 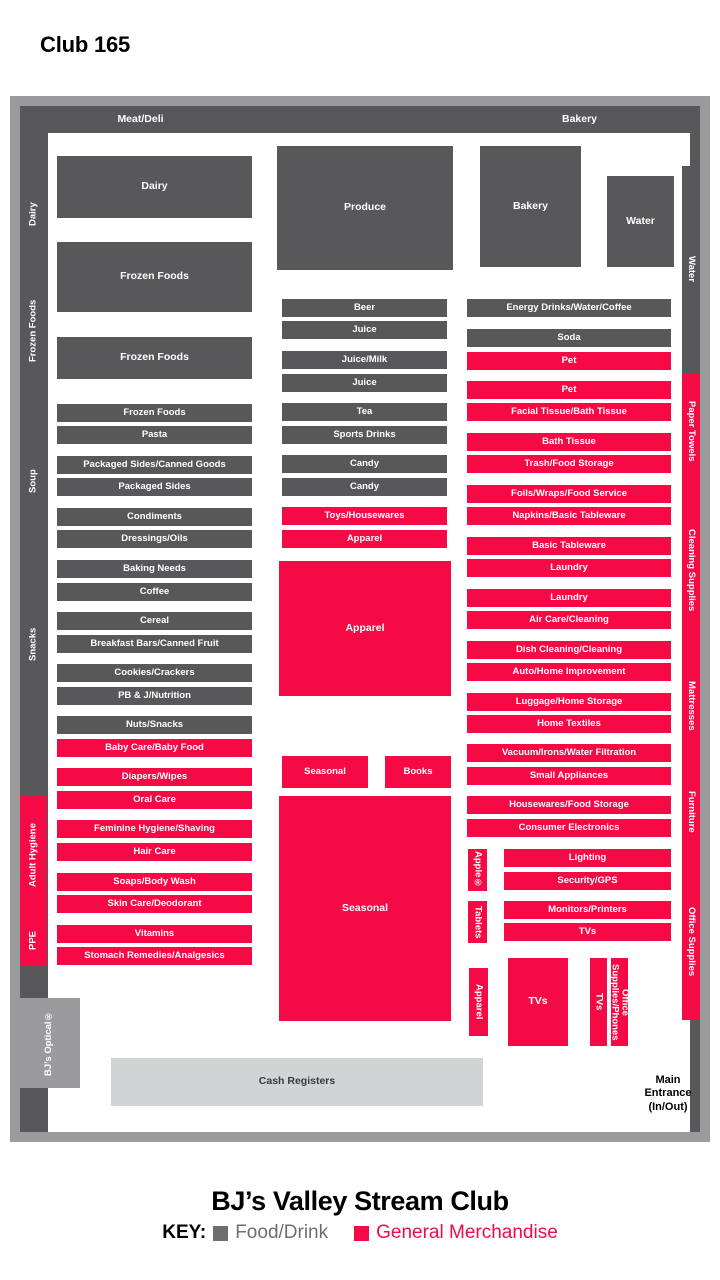 What do you see at coordinates (538, 1002) in the screenshot?
I see `aisle-tvs-block: TVs` at bounding box center [538, 1002].